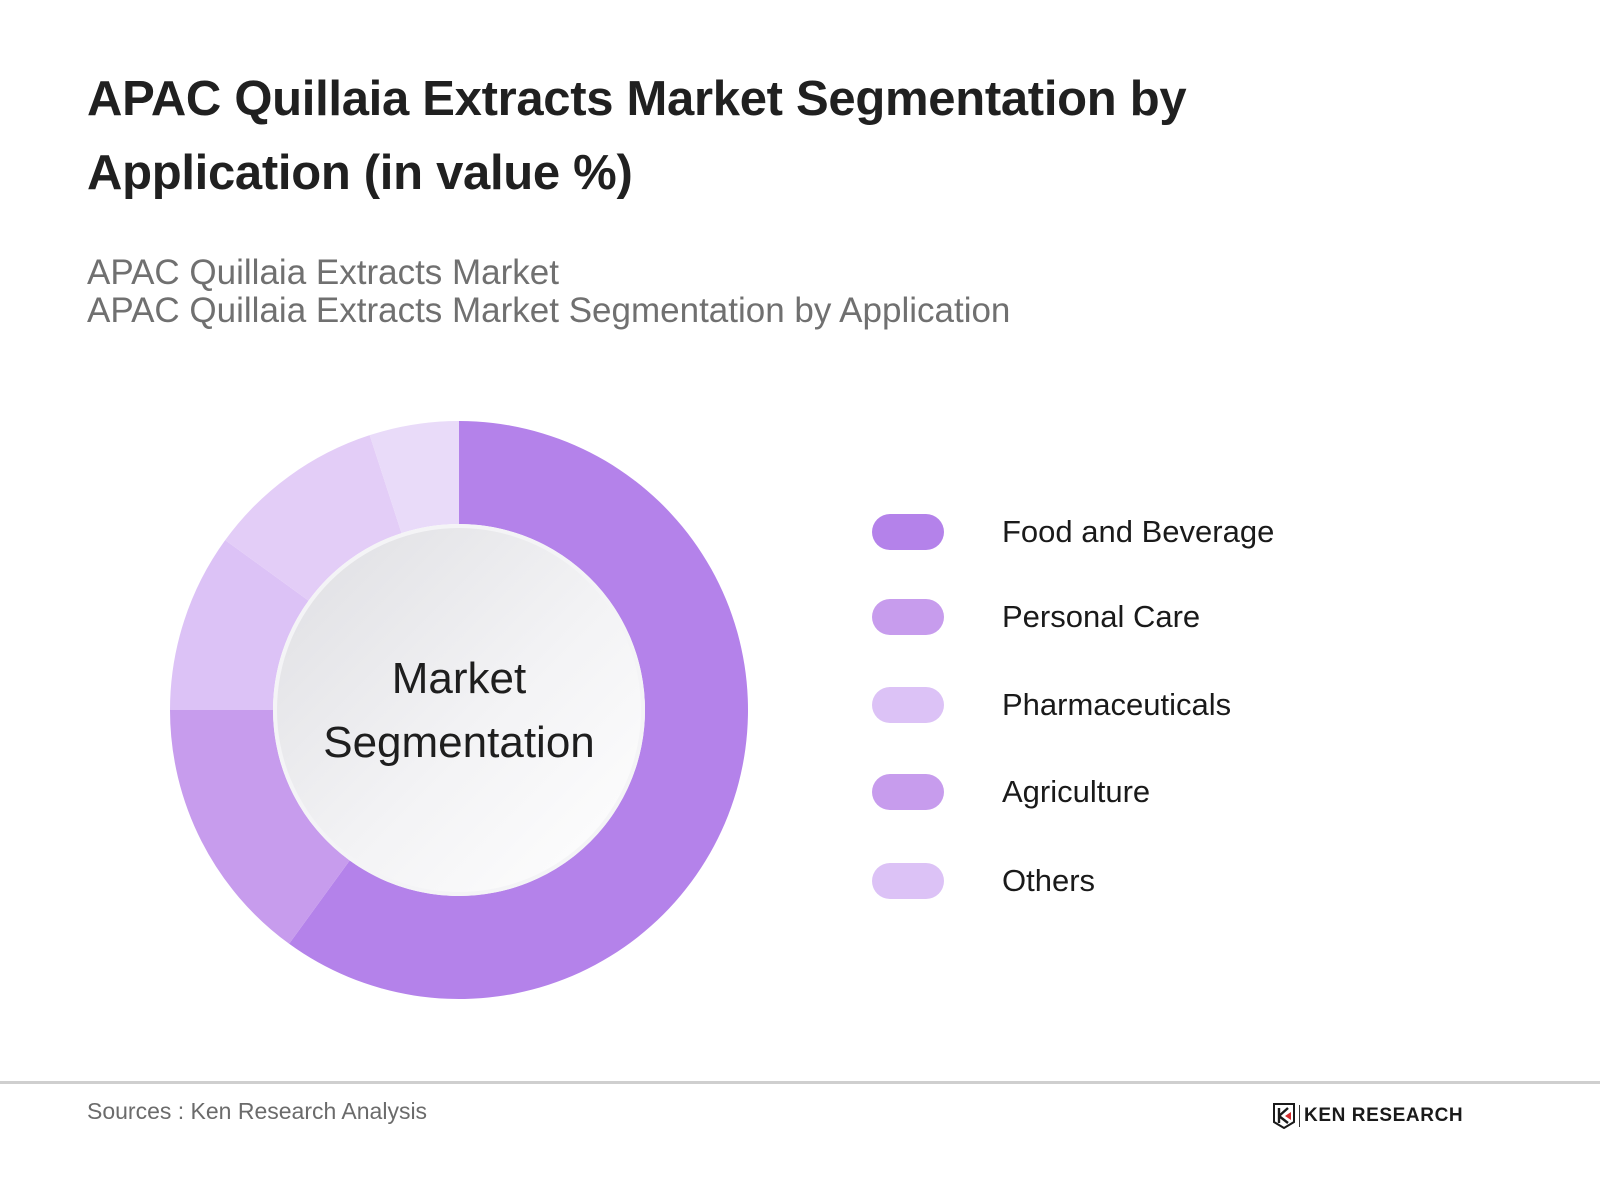 Image resolution: width=1600 pixels, height=1200 pixels. What do you see at coordinates (800, 1082) in the screenshot?
I see `footer-divider` at bounding box center [800, 1082].